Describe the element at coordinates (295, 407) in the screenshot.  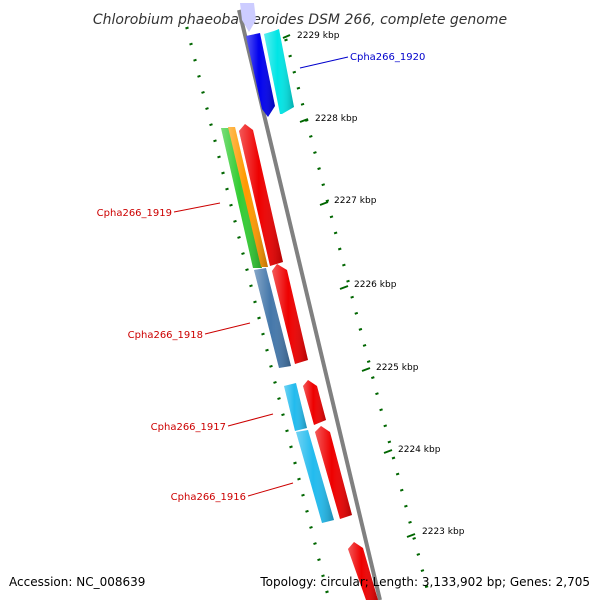
I see `cds-skyblue-short-shade` at that location.